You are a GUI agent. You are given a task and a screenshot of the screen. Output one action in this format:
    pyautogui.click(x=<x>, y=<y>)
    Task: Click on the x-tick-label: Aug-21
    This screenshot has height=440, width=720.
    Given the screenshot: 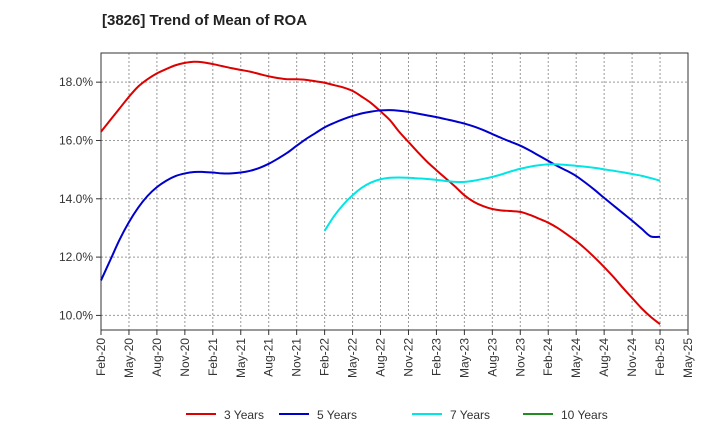 What is the action you would take?
    pyautogui.click(x=269, y=357)
    